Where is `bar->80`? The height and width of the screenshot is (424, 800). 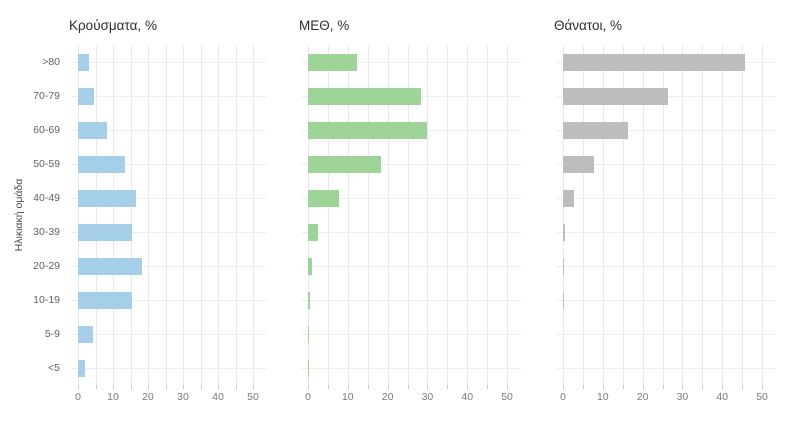
bar->80 is located at coordinates (84, 62).